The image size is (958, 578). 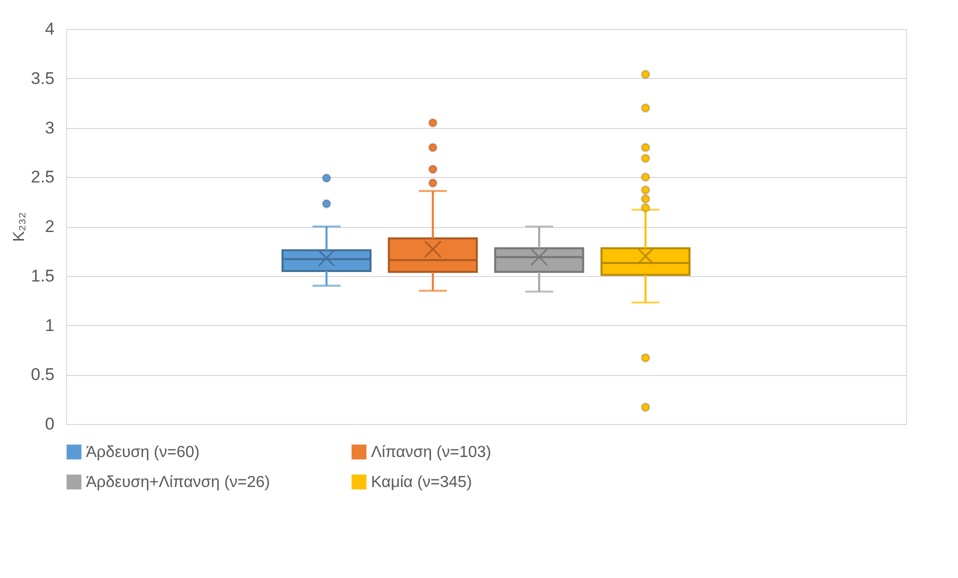 What do you see at coordinates (178, 482) in the screenshot?
I see `legend-label: Άρδευση+Λίπανση (ν=26)` at bounding box center [178, 482].